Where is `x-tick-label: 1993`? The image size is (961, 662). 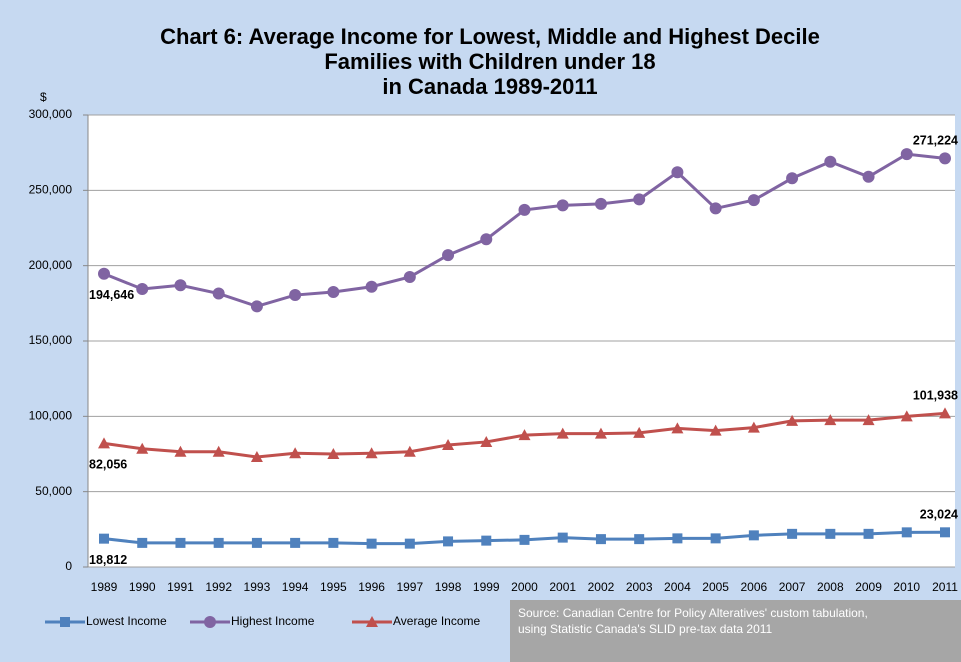 x-tick-label: 1993 is located at coordinates (257, 587).